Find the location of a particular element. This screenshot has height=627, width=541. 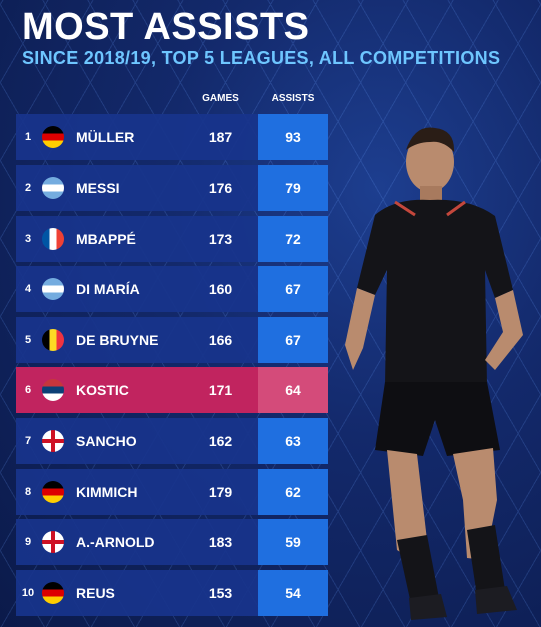

player-name: SANCHO is located at coordinates (106, 441).